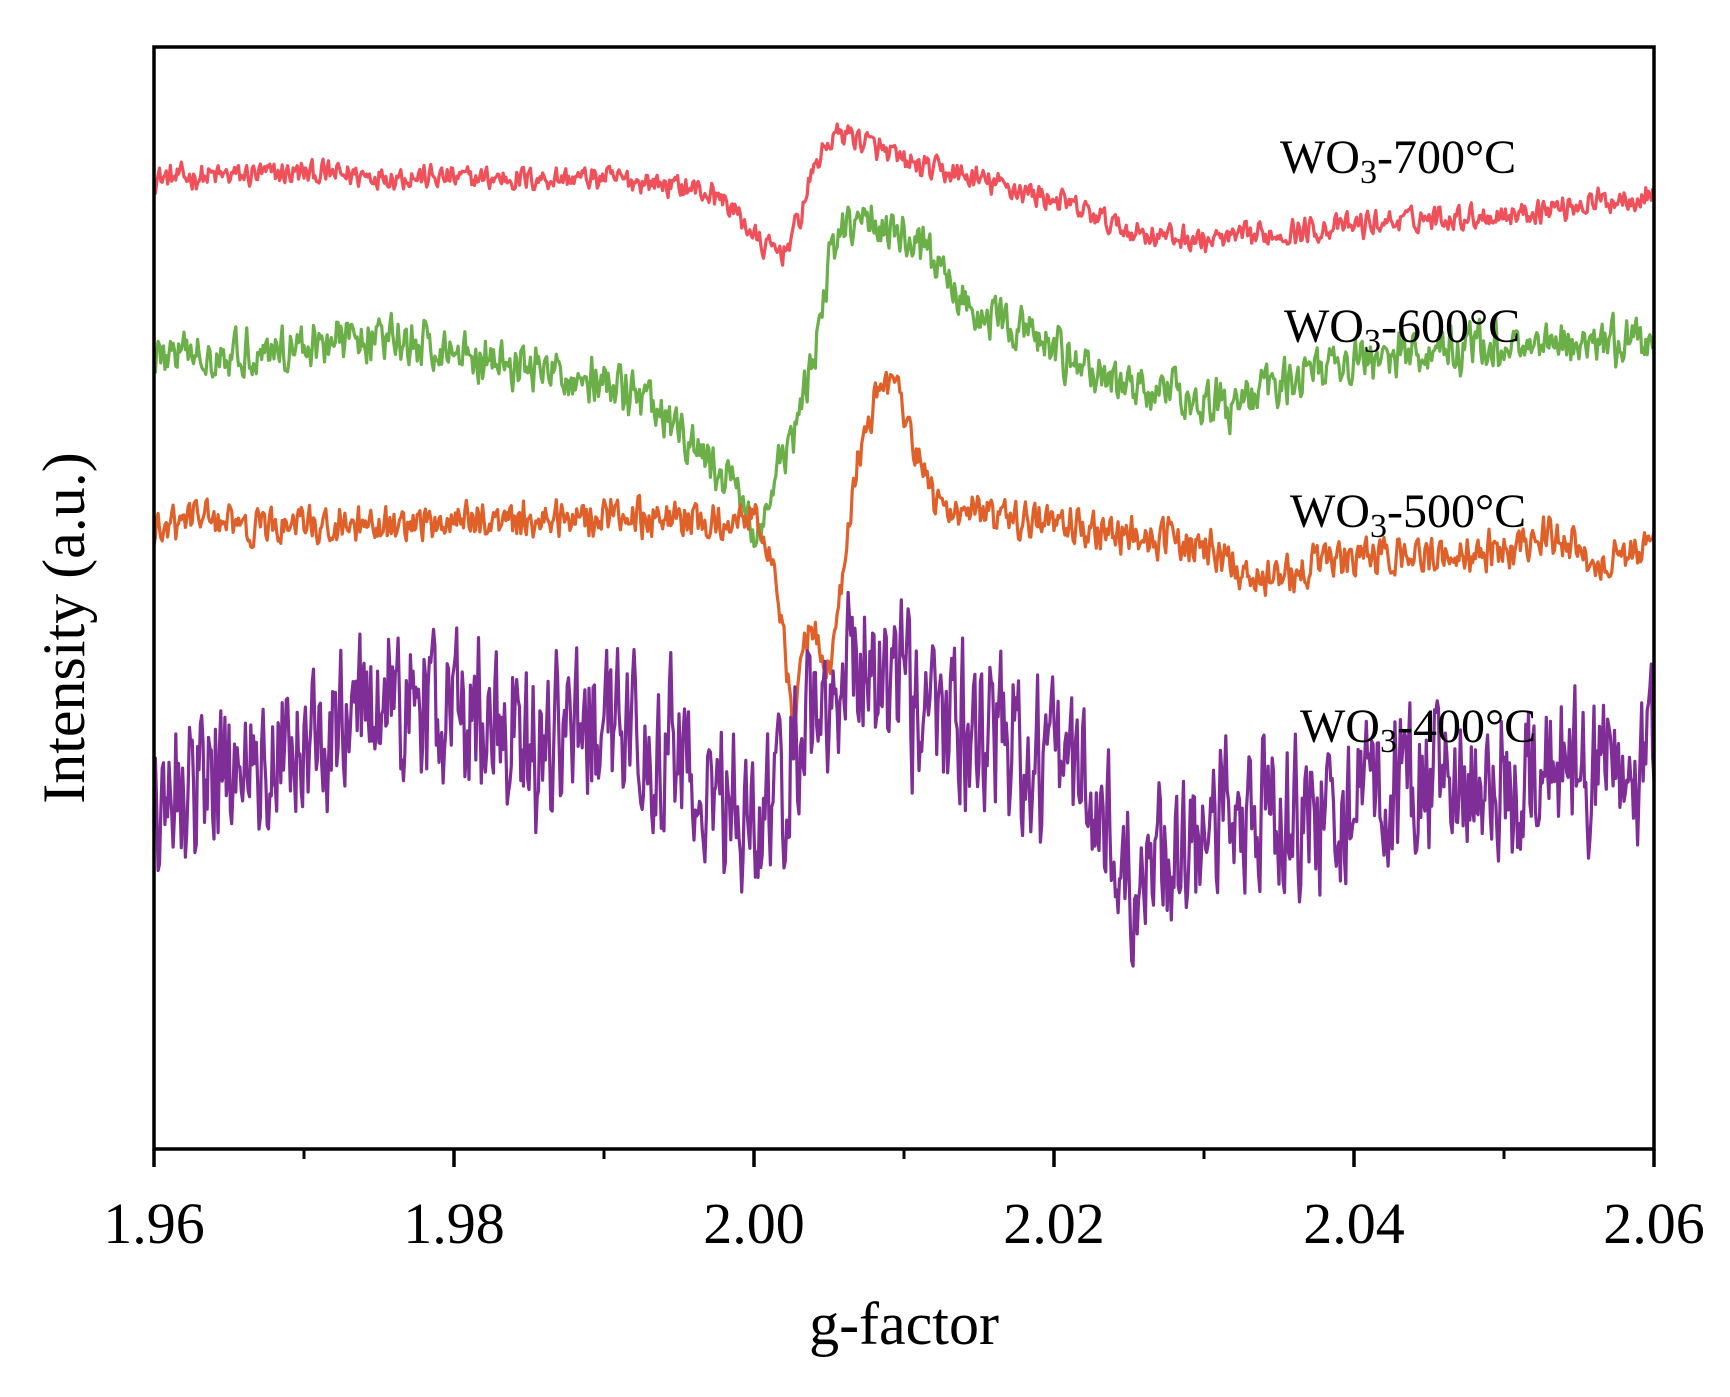 The height and width of the screenshot is (1397, 1730). I want to click on ticks-layer: 1.96 1.98 2.00 2.02 2.04 2.06, so click(904, 1202).